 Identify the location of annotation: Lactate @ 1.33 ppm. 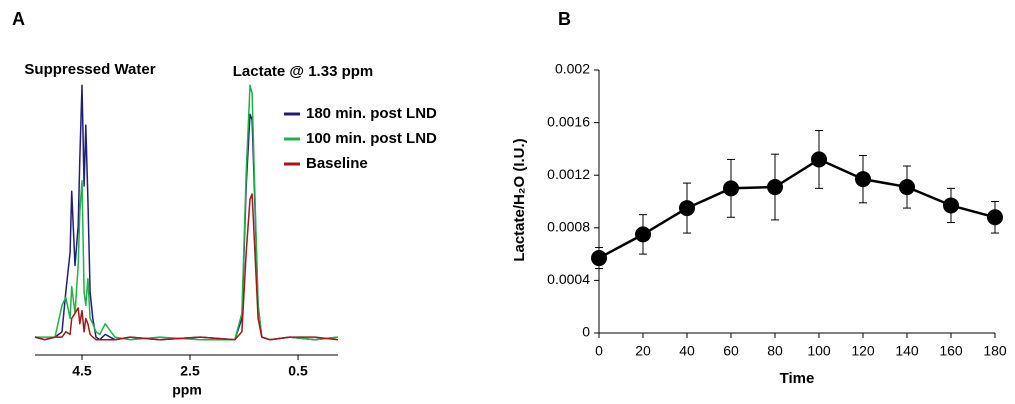
(303, 71).